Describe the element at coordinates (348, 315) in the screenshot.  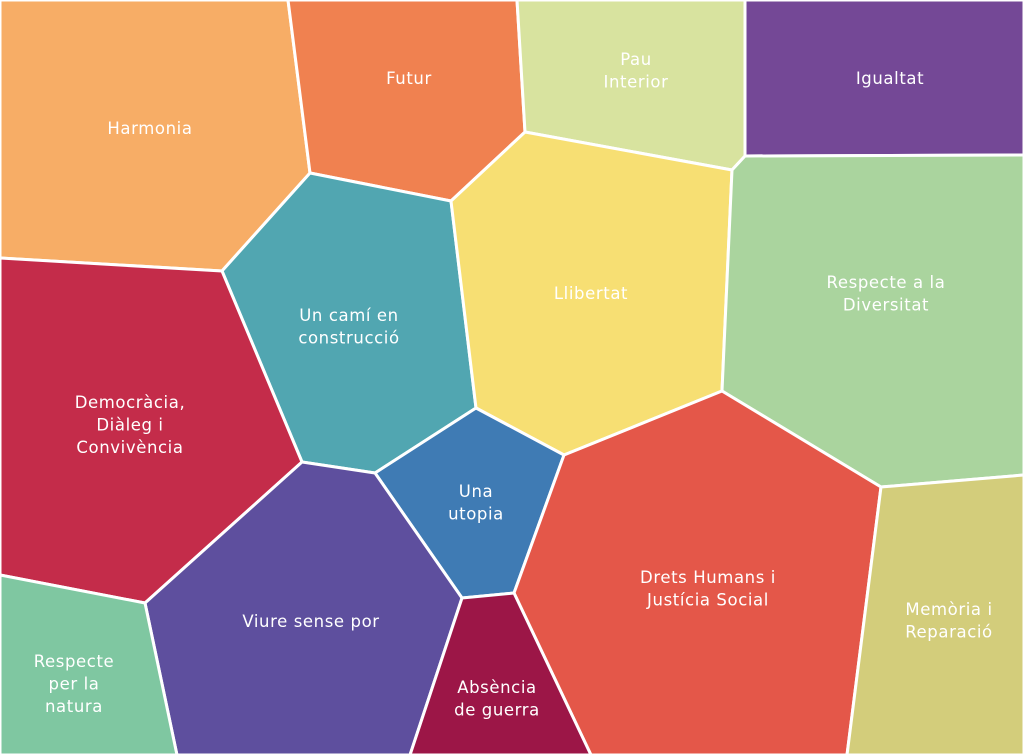
I see `cell-cami-label-line: Un camí en` at that location.